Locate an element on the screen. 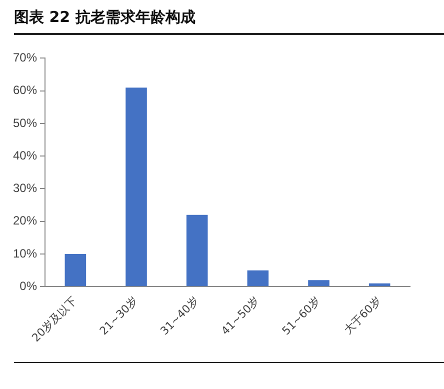  x-tick-label: 20岁及以下 is located at coordinates (54, 319).